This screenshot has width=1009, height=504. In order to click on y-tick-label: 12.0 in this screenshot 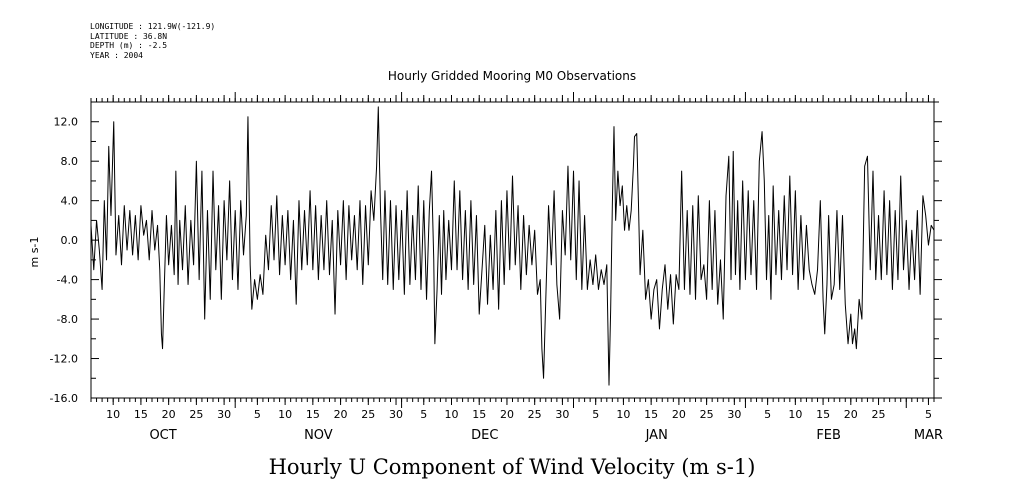, I will do `click(66, 122)`.